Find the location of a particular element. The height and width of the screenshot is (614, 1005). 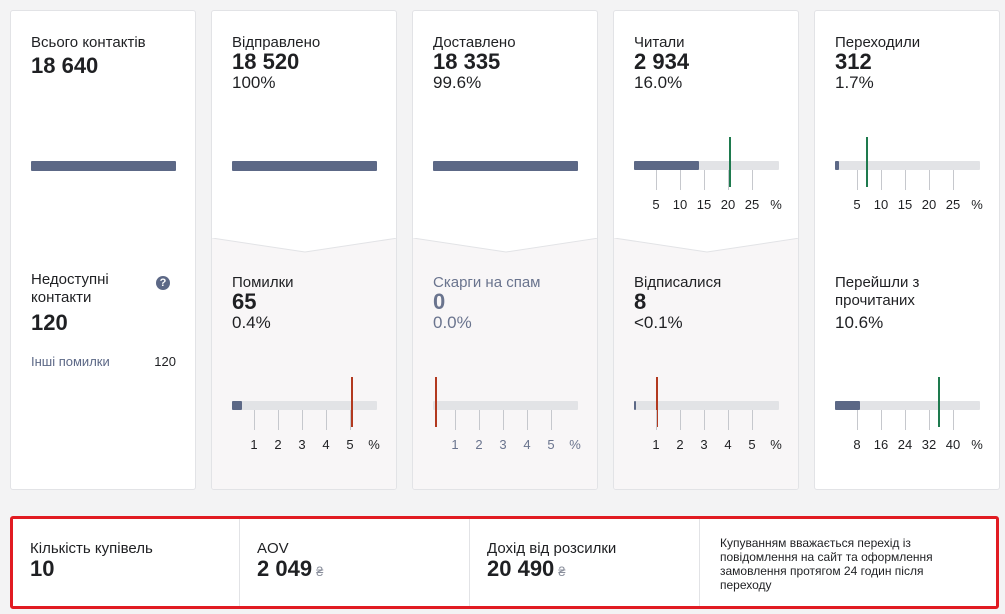

revenue-label: Дохід від розсилки is located at coordinates (552, 548).